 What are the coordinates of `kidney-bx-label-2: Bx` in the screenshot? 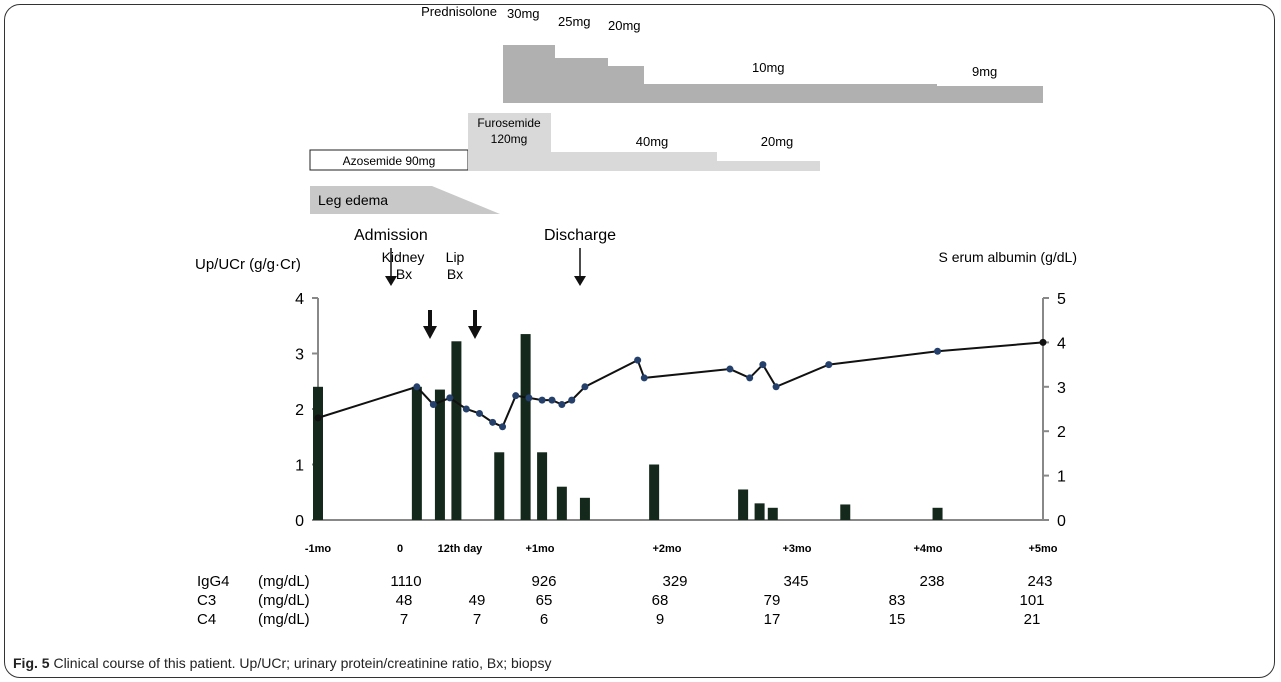 It's located at (404, 274).